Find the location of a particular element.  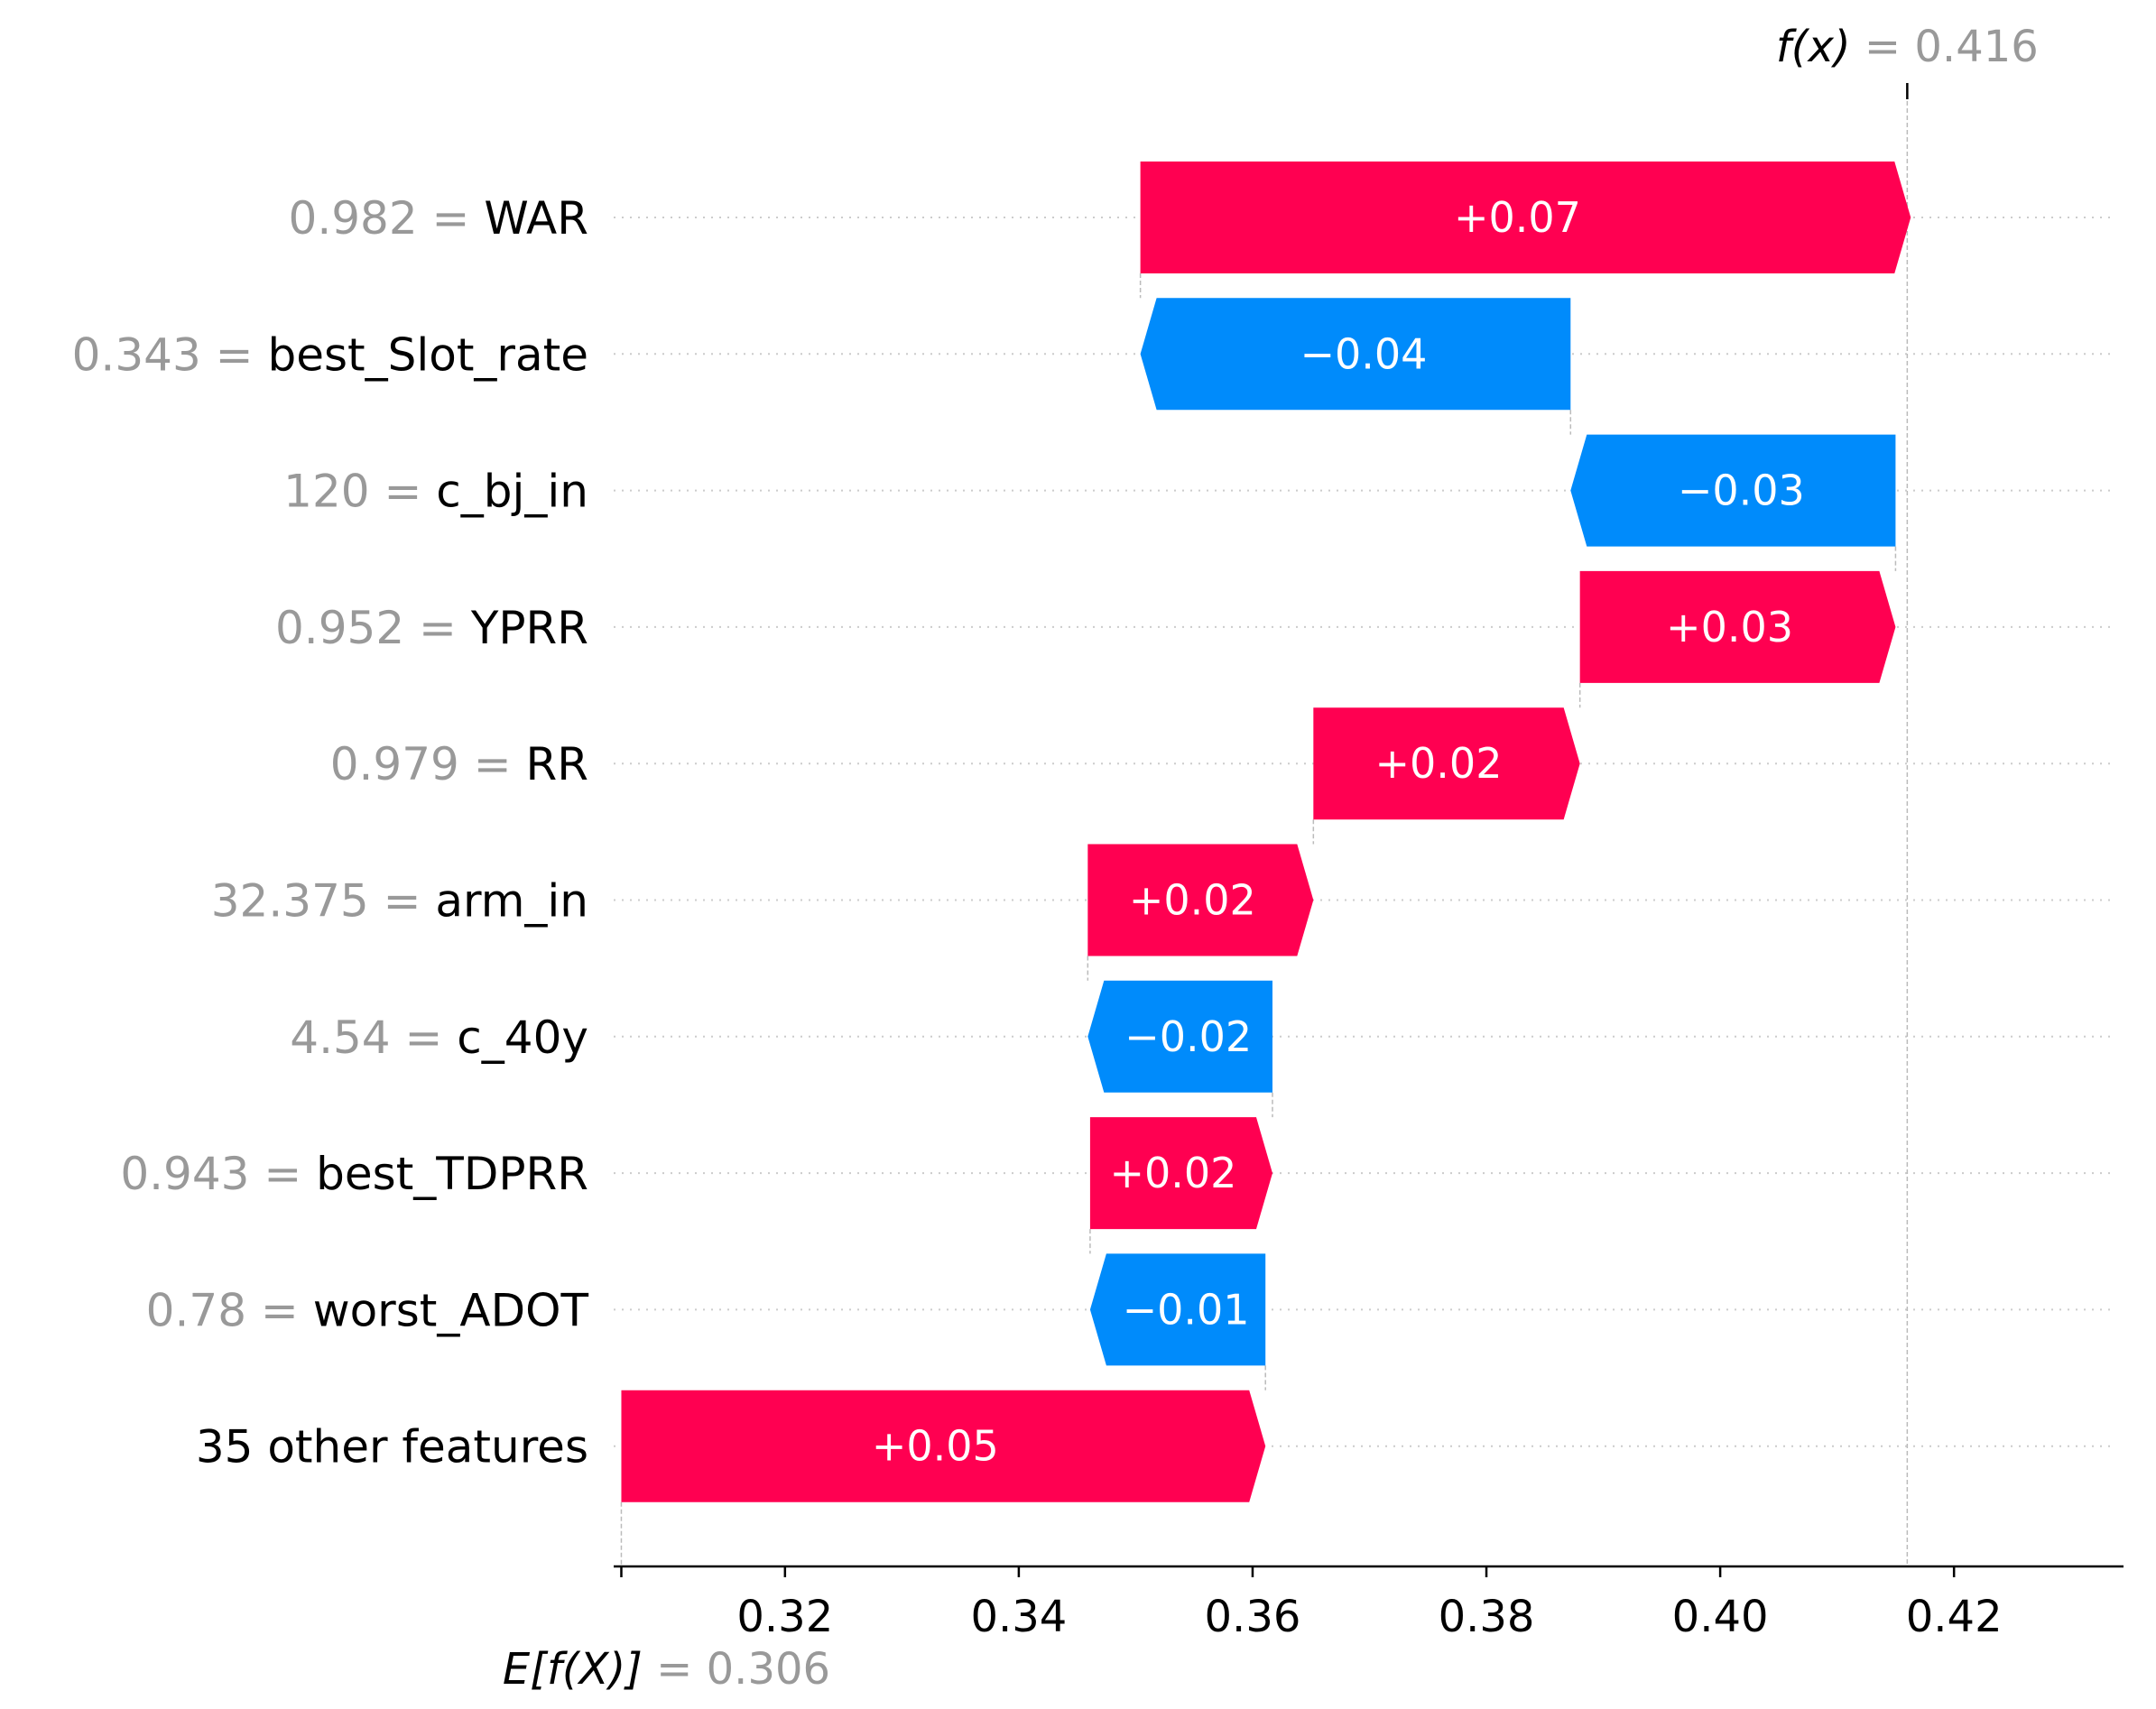

x-tick-label: 0.34 is located at coordinates (1018, 1617).